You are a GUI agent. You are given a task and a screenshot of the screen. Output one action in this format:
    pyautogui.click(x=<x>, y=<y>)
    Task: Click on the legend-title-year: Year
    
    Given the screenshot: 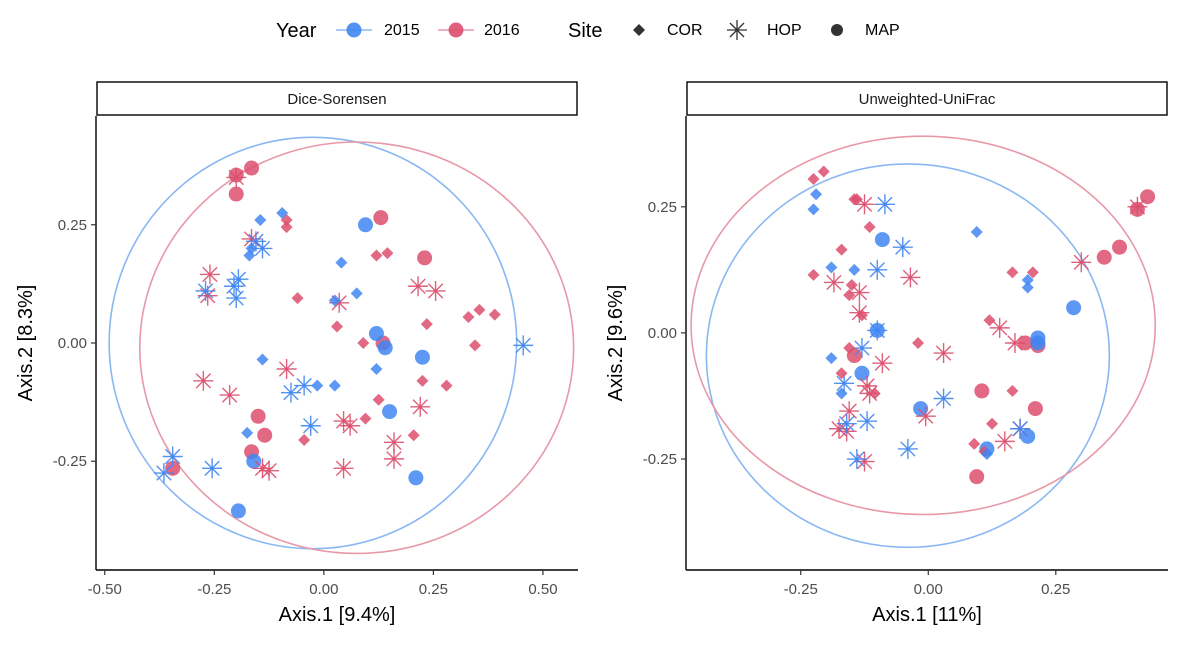 What is the action you would take?
    pyautogui.click(x=296, y=31)
    